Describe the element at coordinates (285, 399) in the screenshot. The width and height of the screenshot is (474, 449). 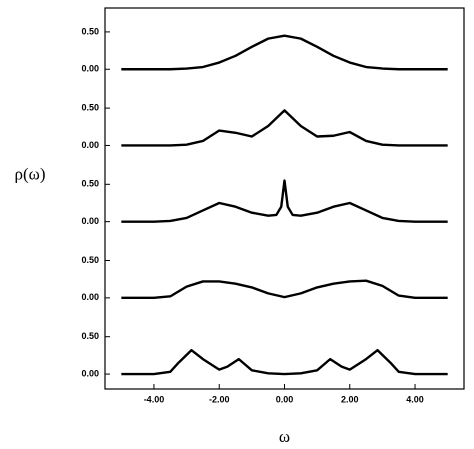
I see `x-tick-label: 0.00` at that location.